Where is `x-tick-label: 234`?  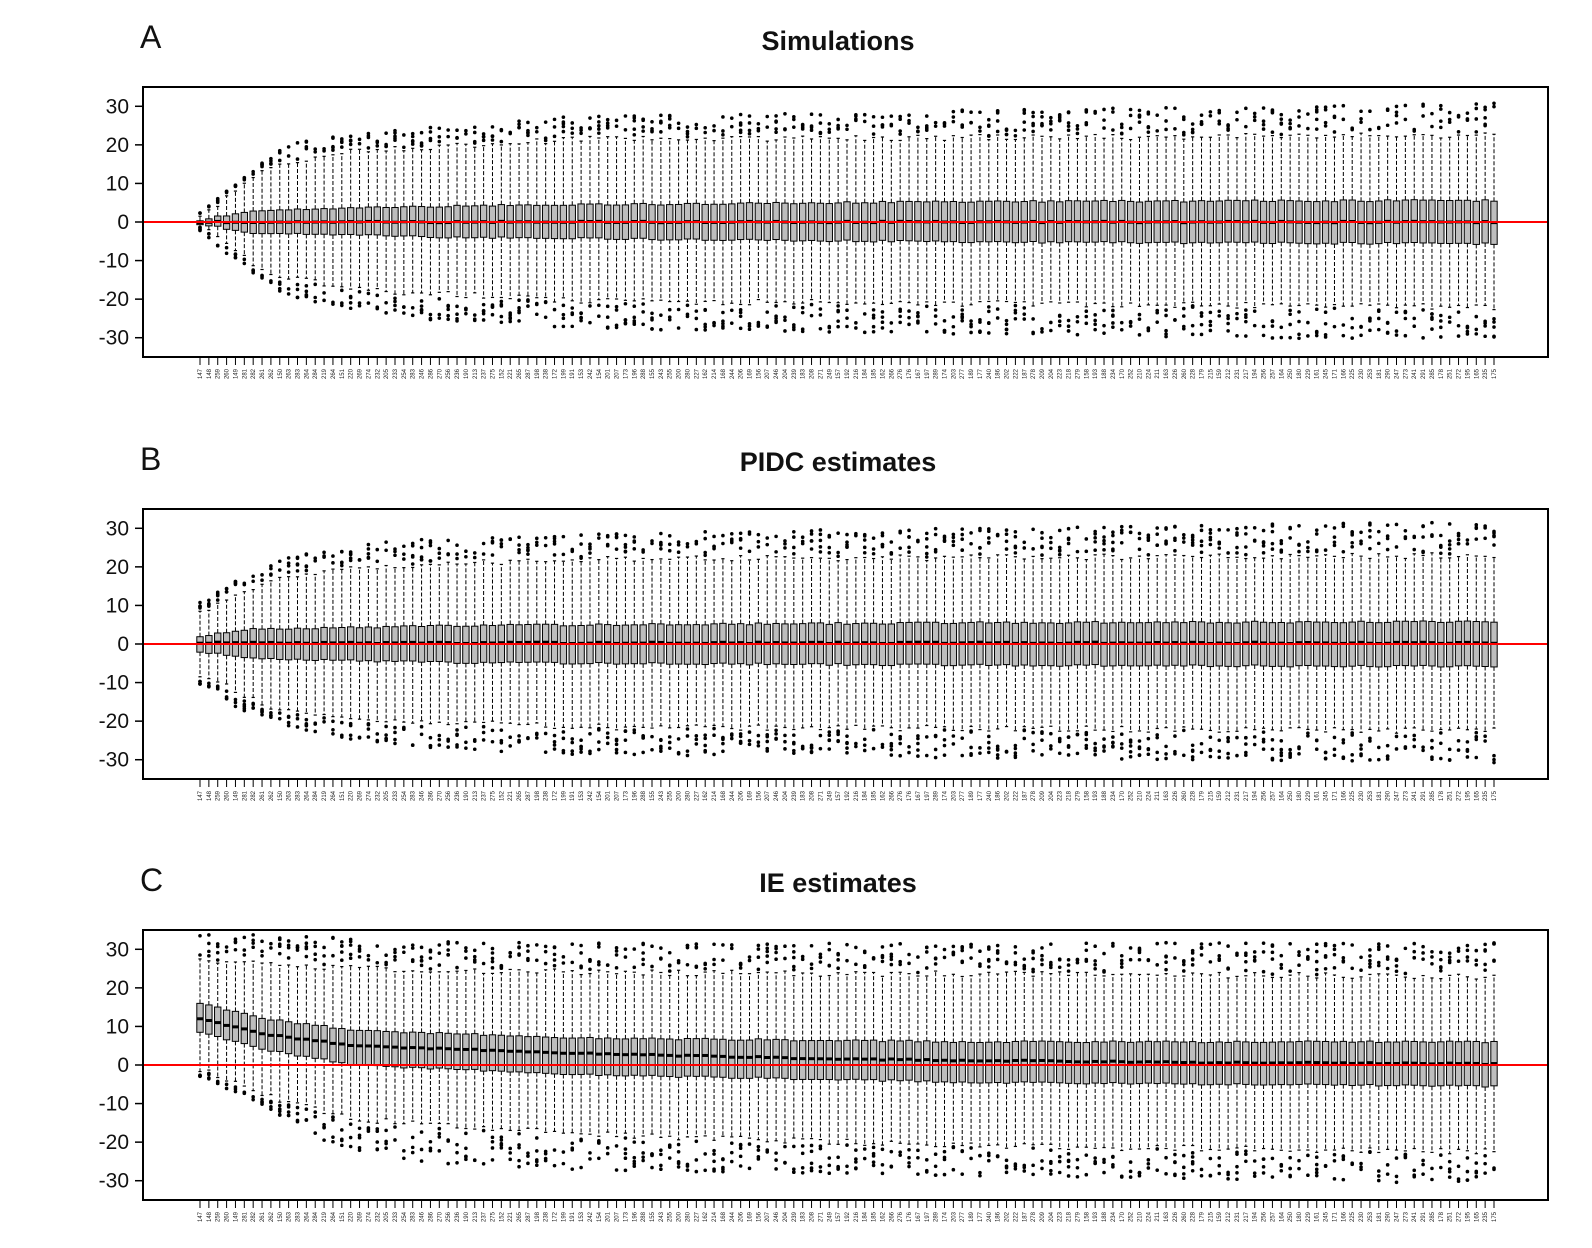 x-tick-label: 234 is located at coordinates (1114, 795).